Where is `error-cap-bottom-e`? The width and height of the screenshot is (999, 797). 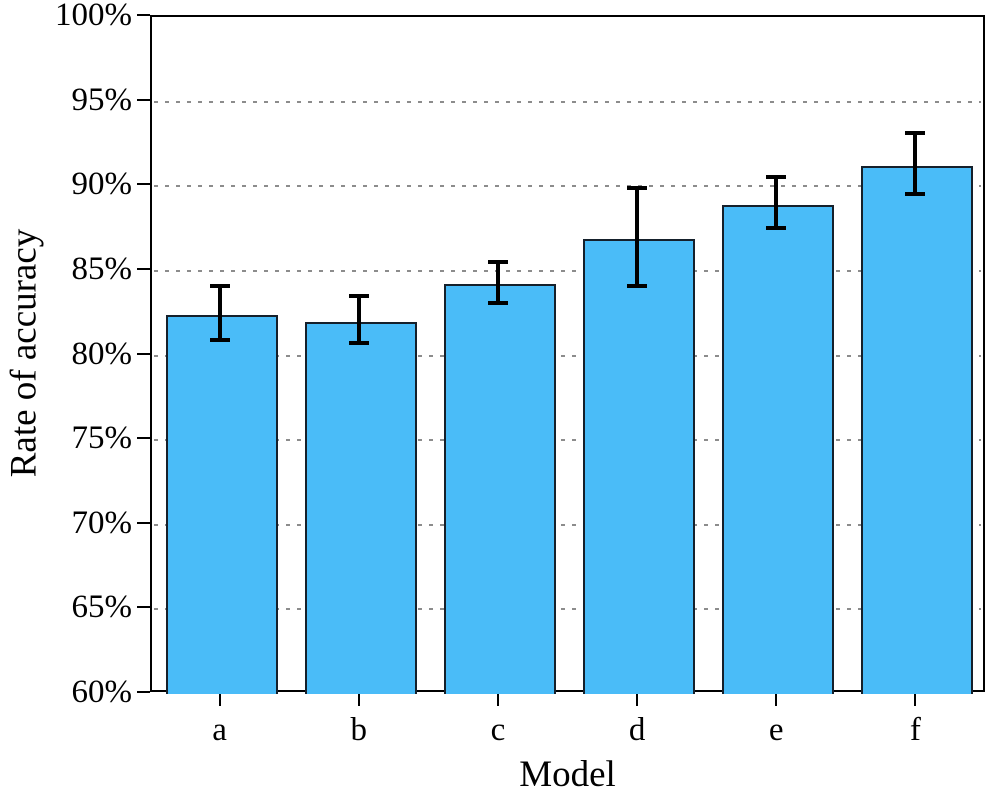 error-cap-bottom-e is located at coordinates (776, 228).